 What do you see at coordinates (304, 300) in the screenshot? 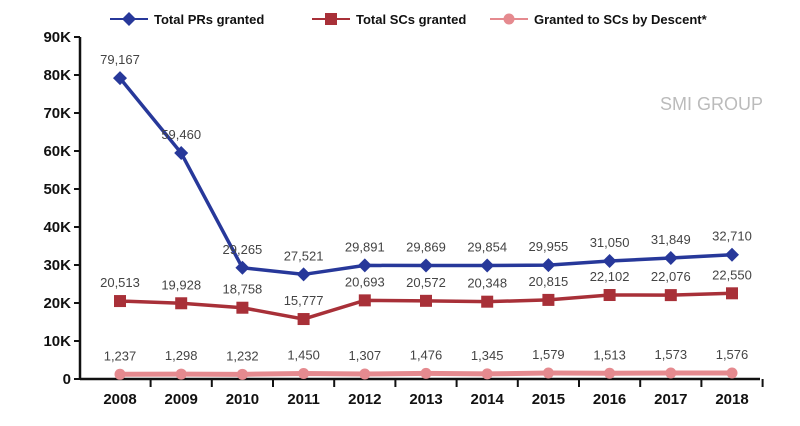
I see `data-label: 15,777` at bounding box center [304, 300].